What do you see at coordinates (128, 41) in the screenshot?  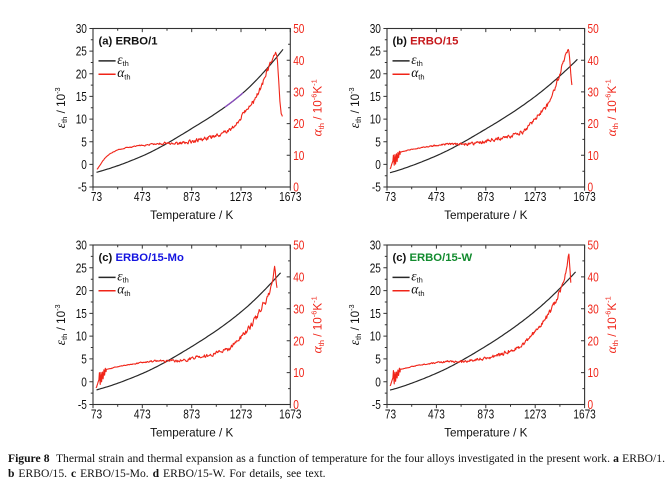 I see `svg-text: (a) ERBO/1` at bounding box center [128, 41].